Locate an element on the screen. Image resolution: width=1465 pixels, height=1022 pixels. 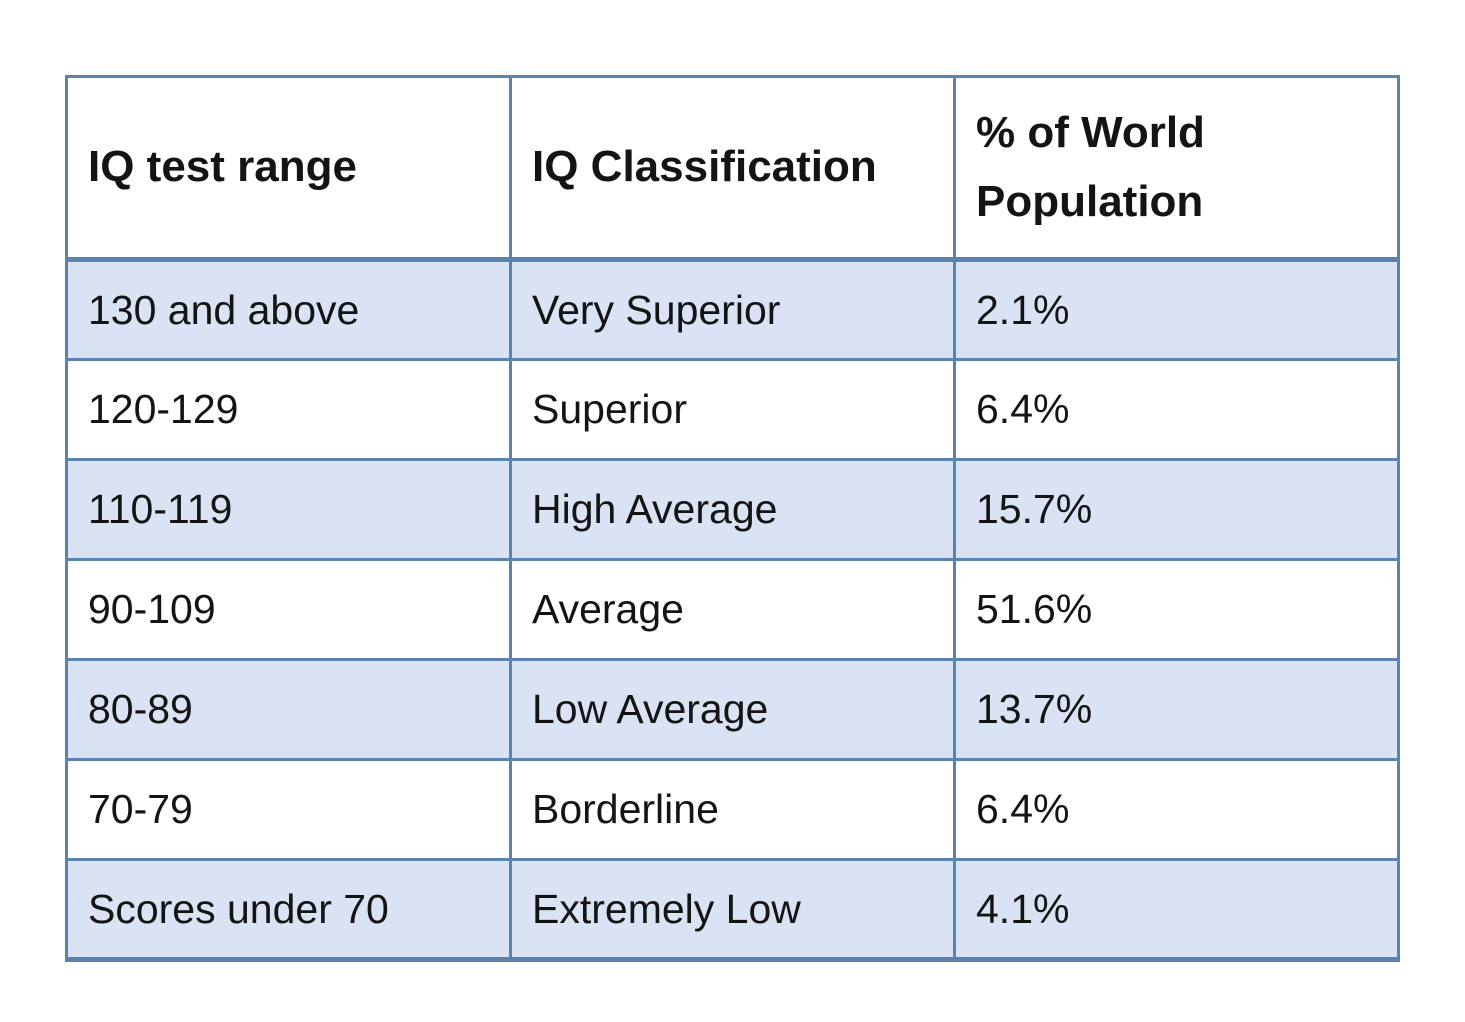
cell-classification: High Average is located at coordinates (732, 509).